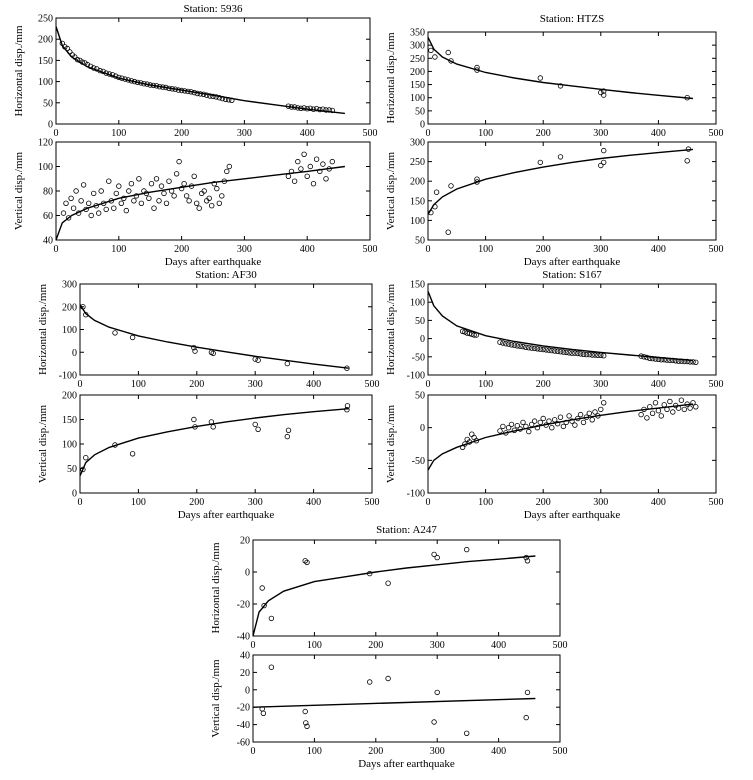 The height and width of the screenshot is (780, 753). Describe the element at coordinates (485, 249) in the screenshot. I see `vertical-x-tick-label: 100` at that location.